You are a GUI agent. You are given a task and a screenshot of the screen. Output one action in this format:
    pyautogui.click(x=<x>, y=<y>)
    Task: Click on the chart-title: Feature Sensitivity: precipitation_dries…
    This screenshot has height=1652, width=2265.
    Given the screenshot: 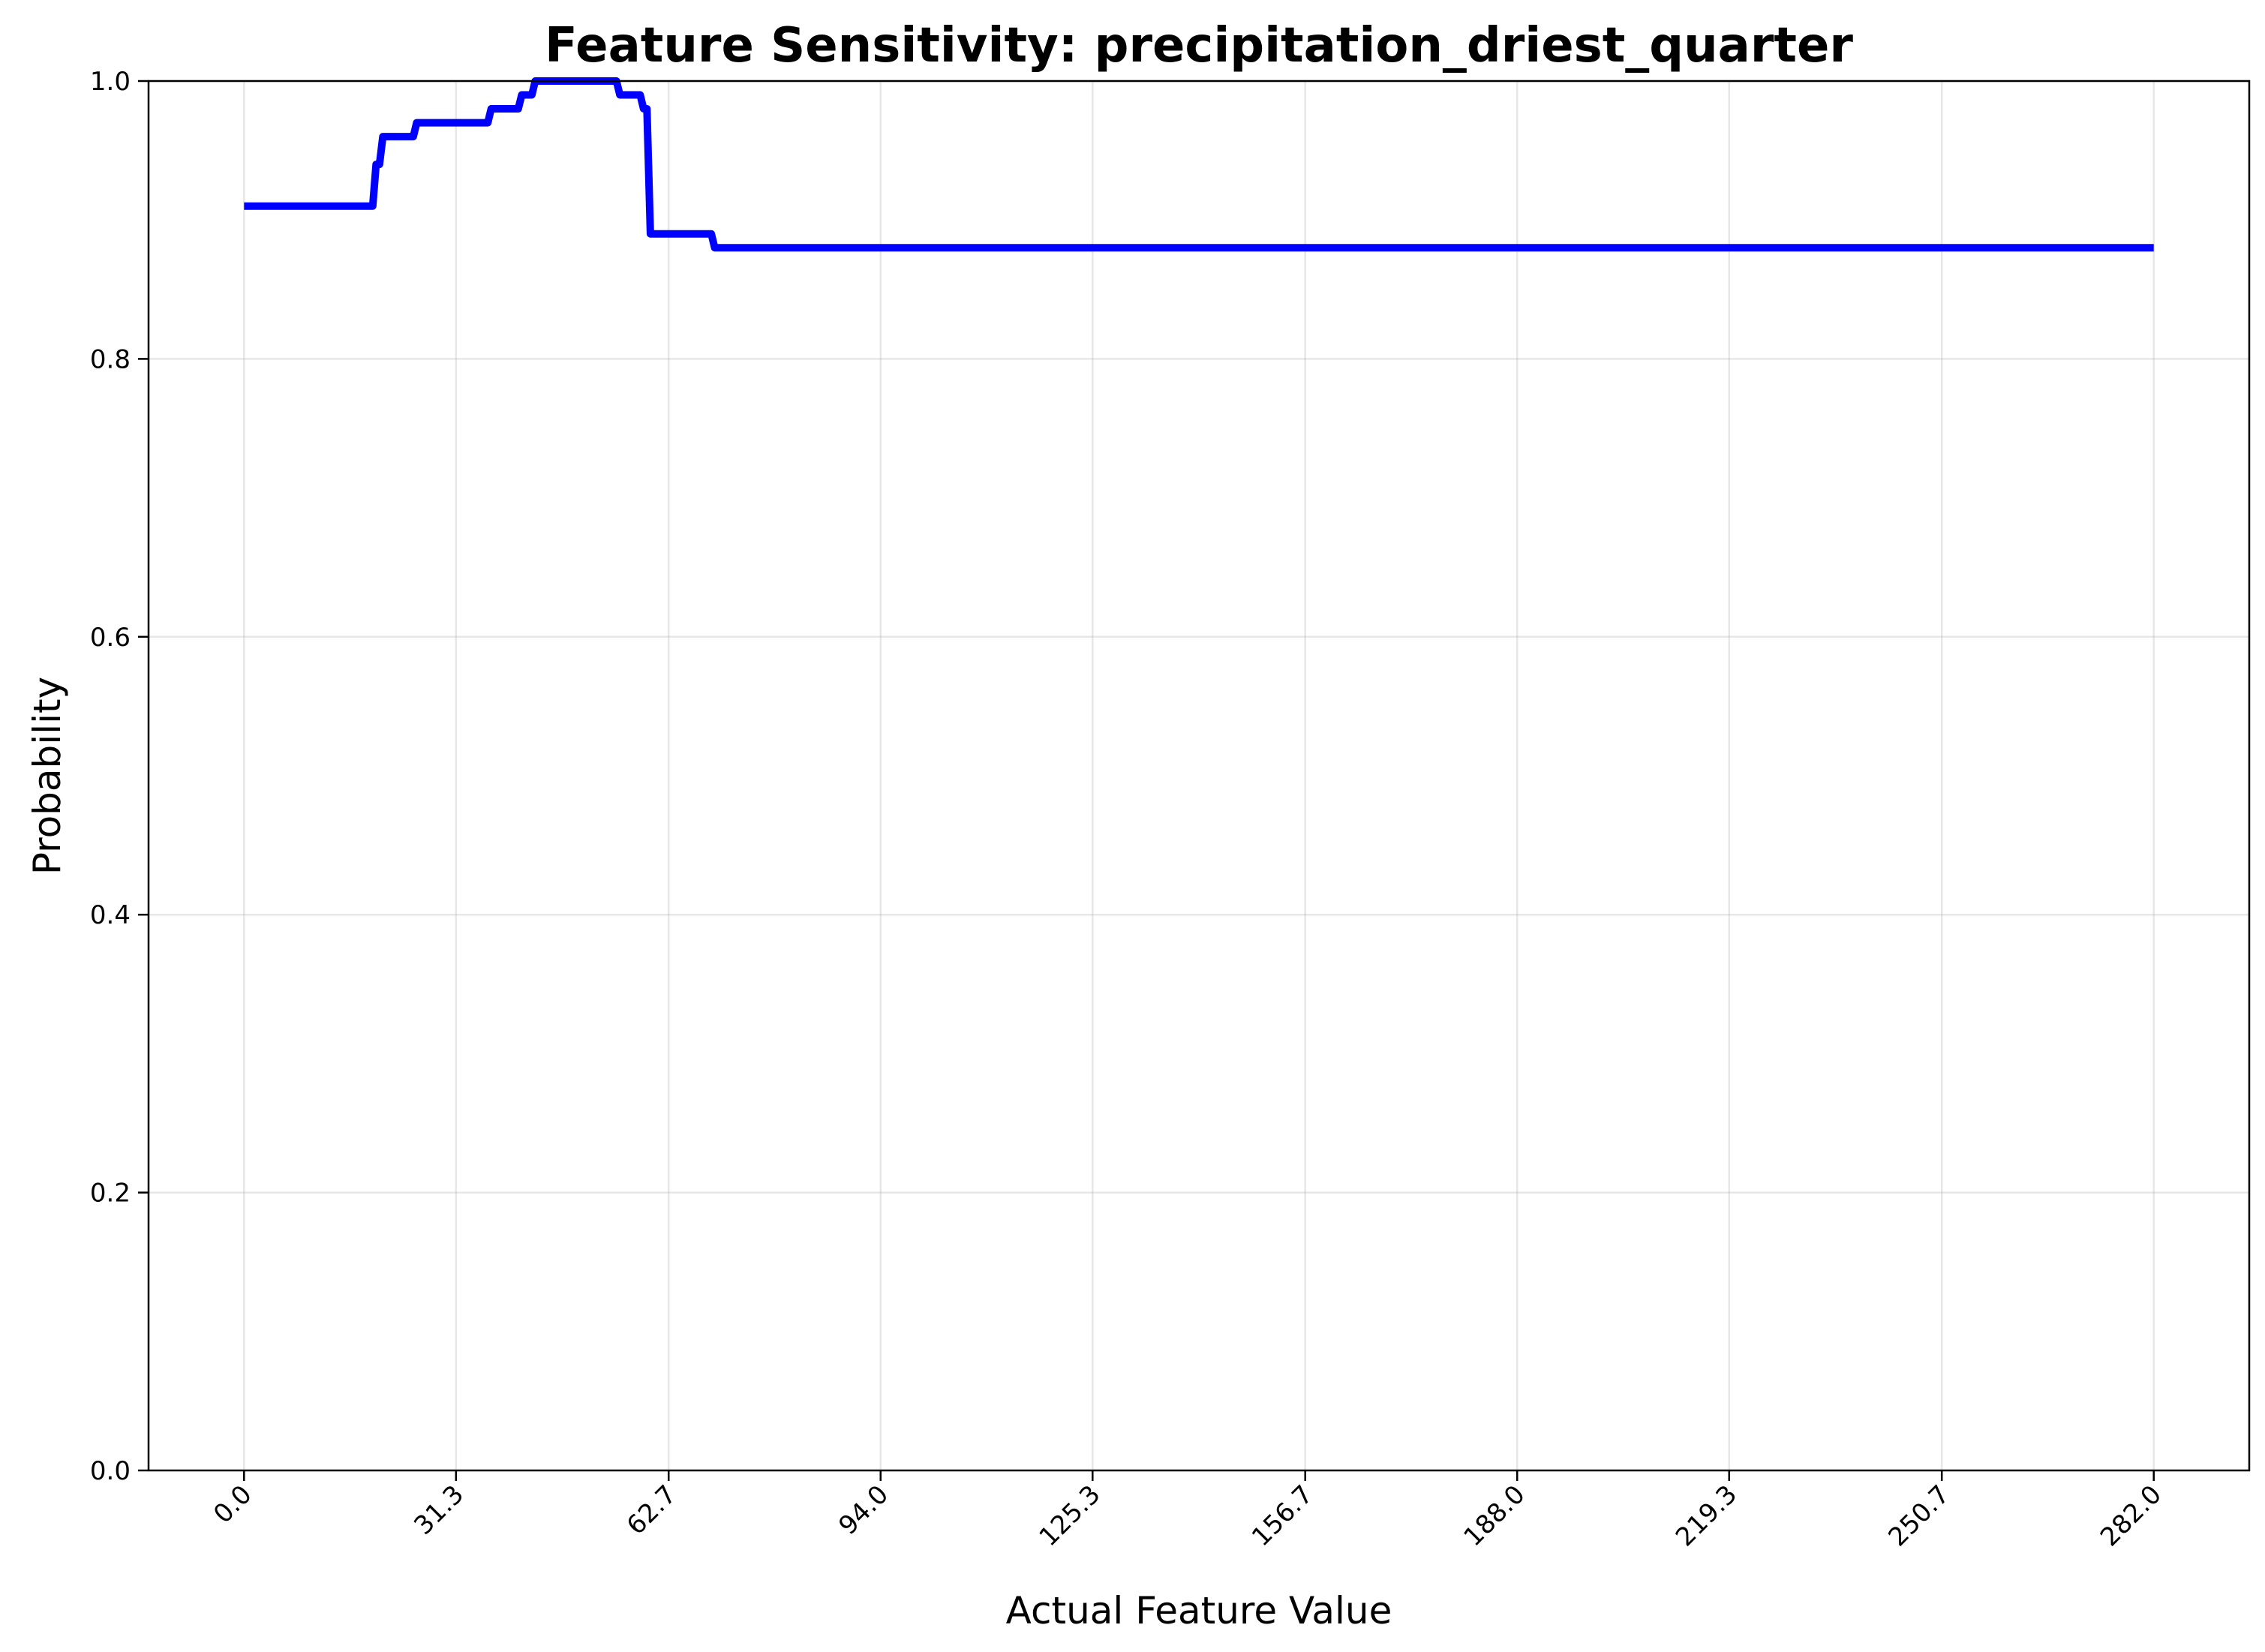 What is the action you would take?
    pyautogui.click(x=1199, y=46)
    